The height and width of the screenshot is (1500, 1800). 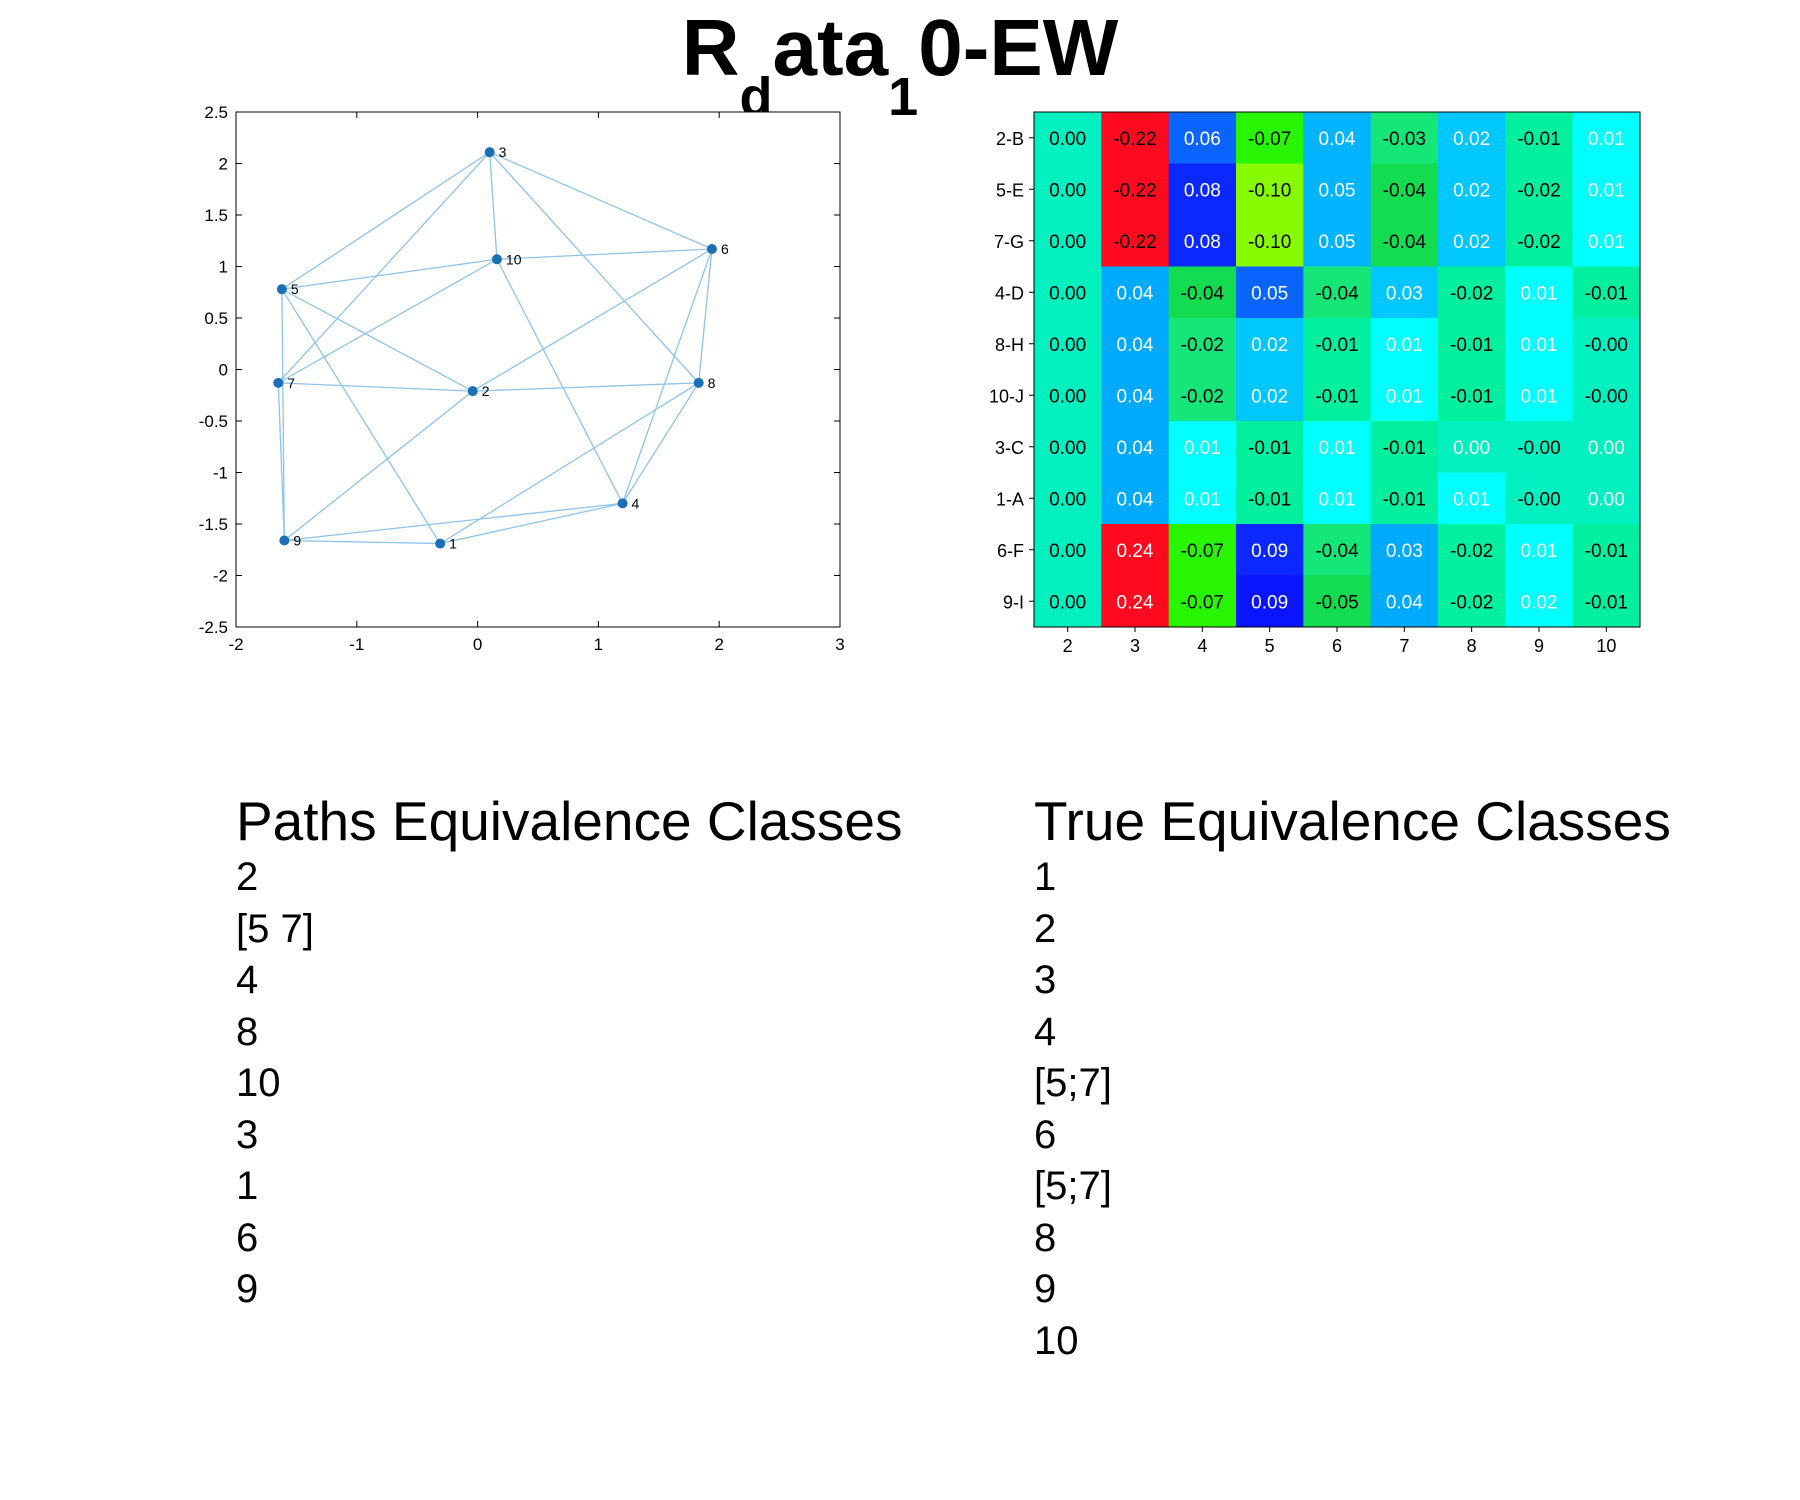 I want to click on x-tick-label: 3, so click(x=839, y=644).